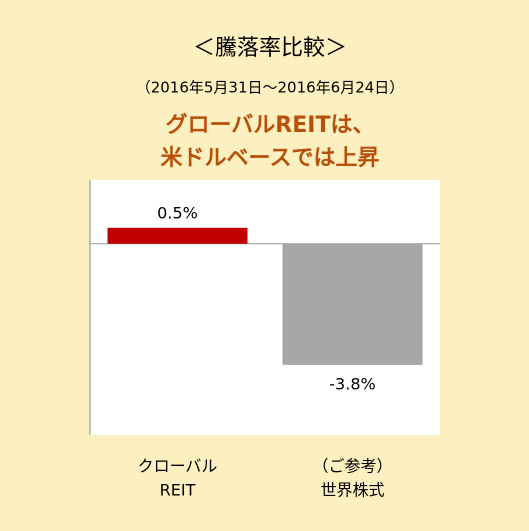 The width and height of the screenshot is (529, 531). What do you see at coordinates (270, 88) in the screenshot?
I see `chart-subtitle: （2016年5月31日～2016年6月24日）` at bounding box center [270, 88].